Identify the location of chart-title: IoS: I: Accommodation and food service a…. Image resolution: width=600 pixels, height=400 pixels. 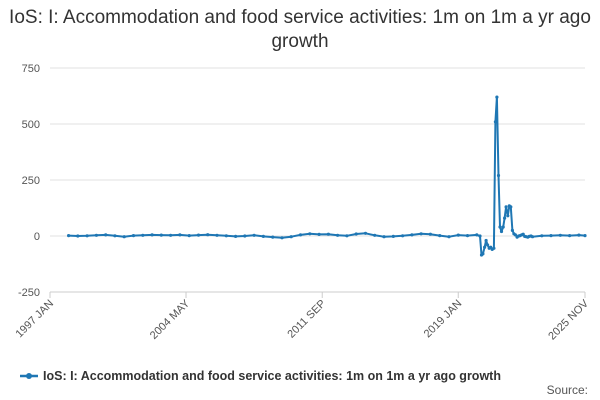
(300, 29).